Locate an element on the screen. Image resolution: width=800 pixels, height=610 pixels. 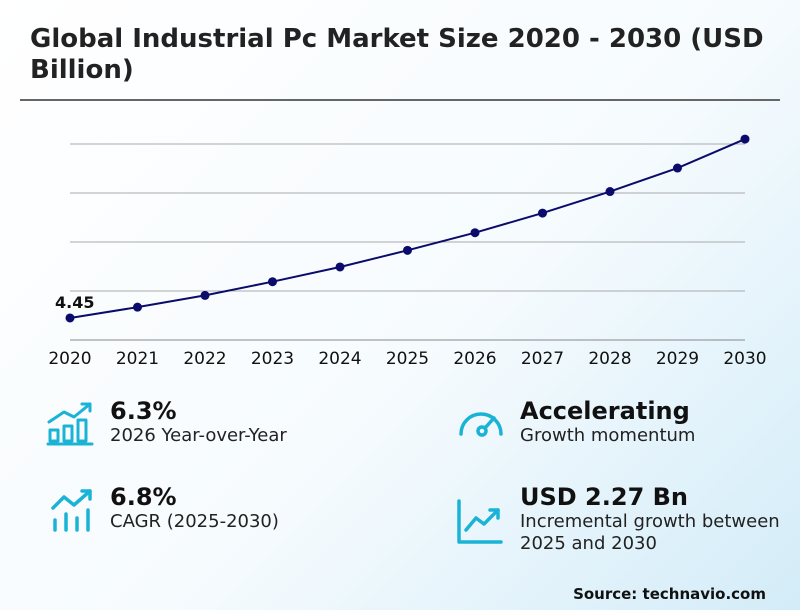
stat-value: 6.8% is located at coordinates (143, 497).